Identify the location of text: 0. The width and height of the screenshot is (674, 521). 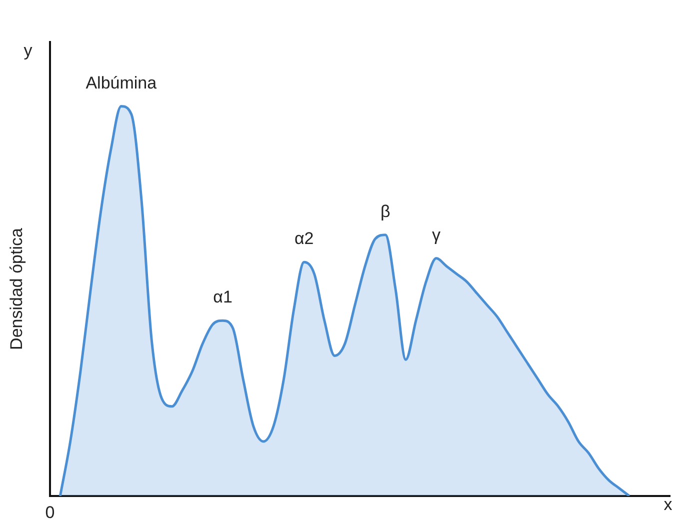
(50, 512).